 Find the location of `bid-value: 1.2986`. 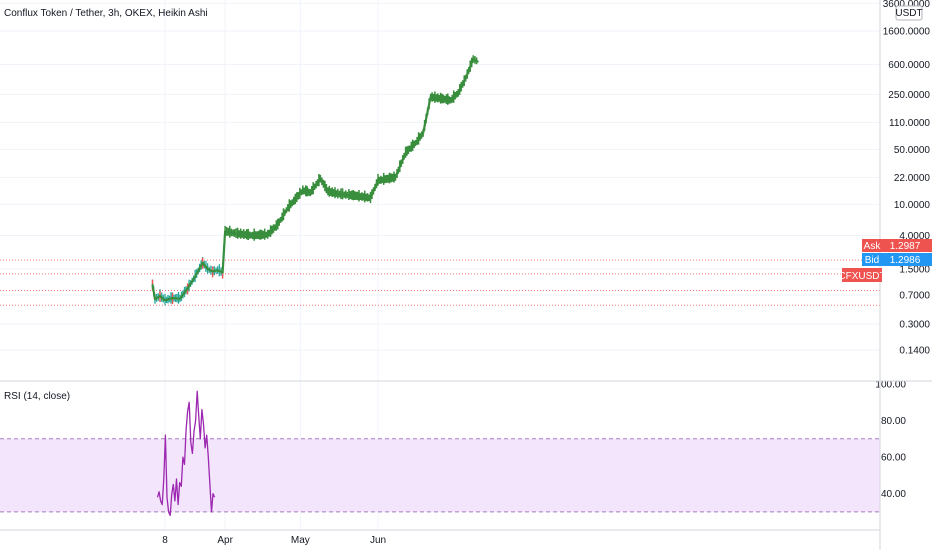

bid-value: 1.2986 is located at coordinates (905, 260).